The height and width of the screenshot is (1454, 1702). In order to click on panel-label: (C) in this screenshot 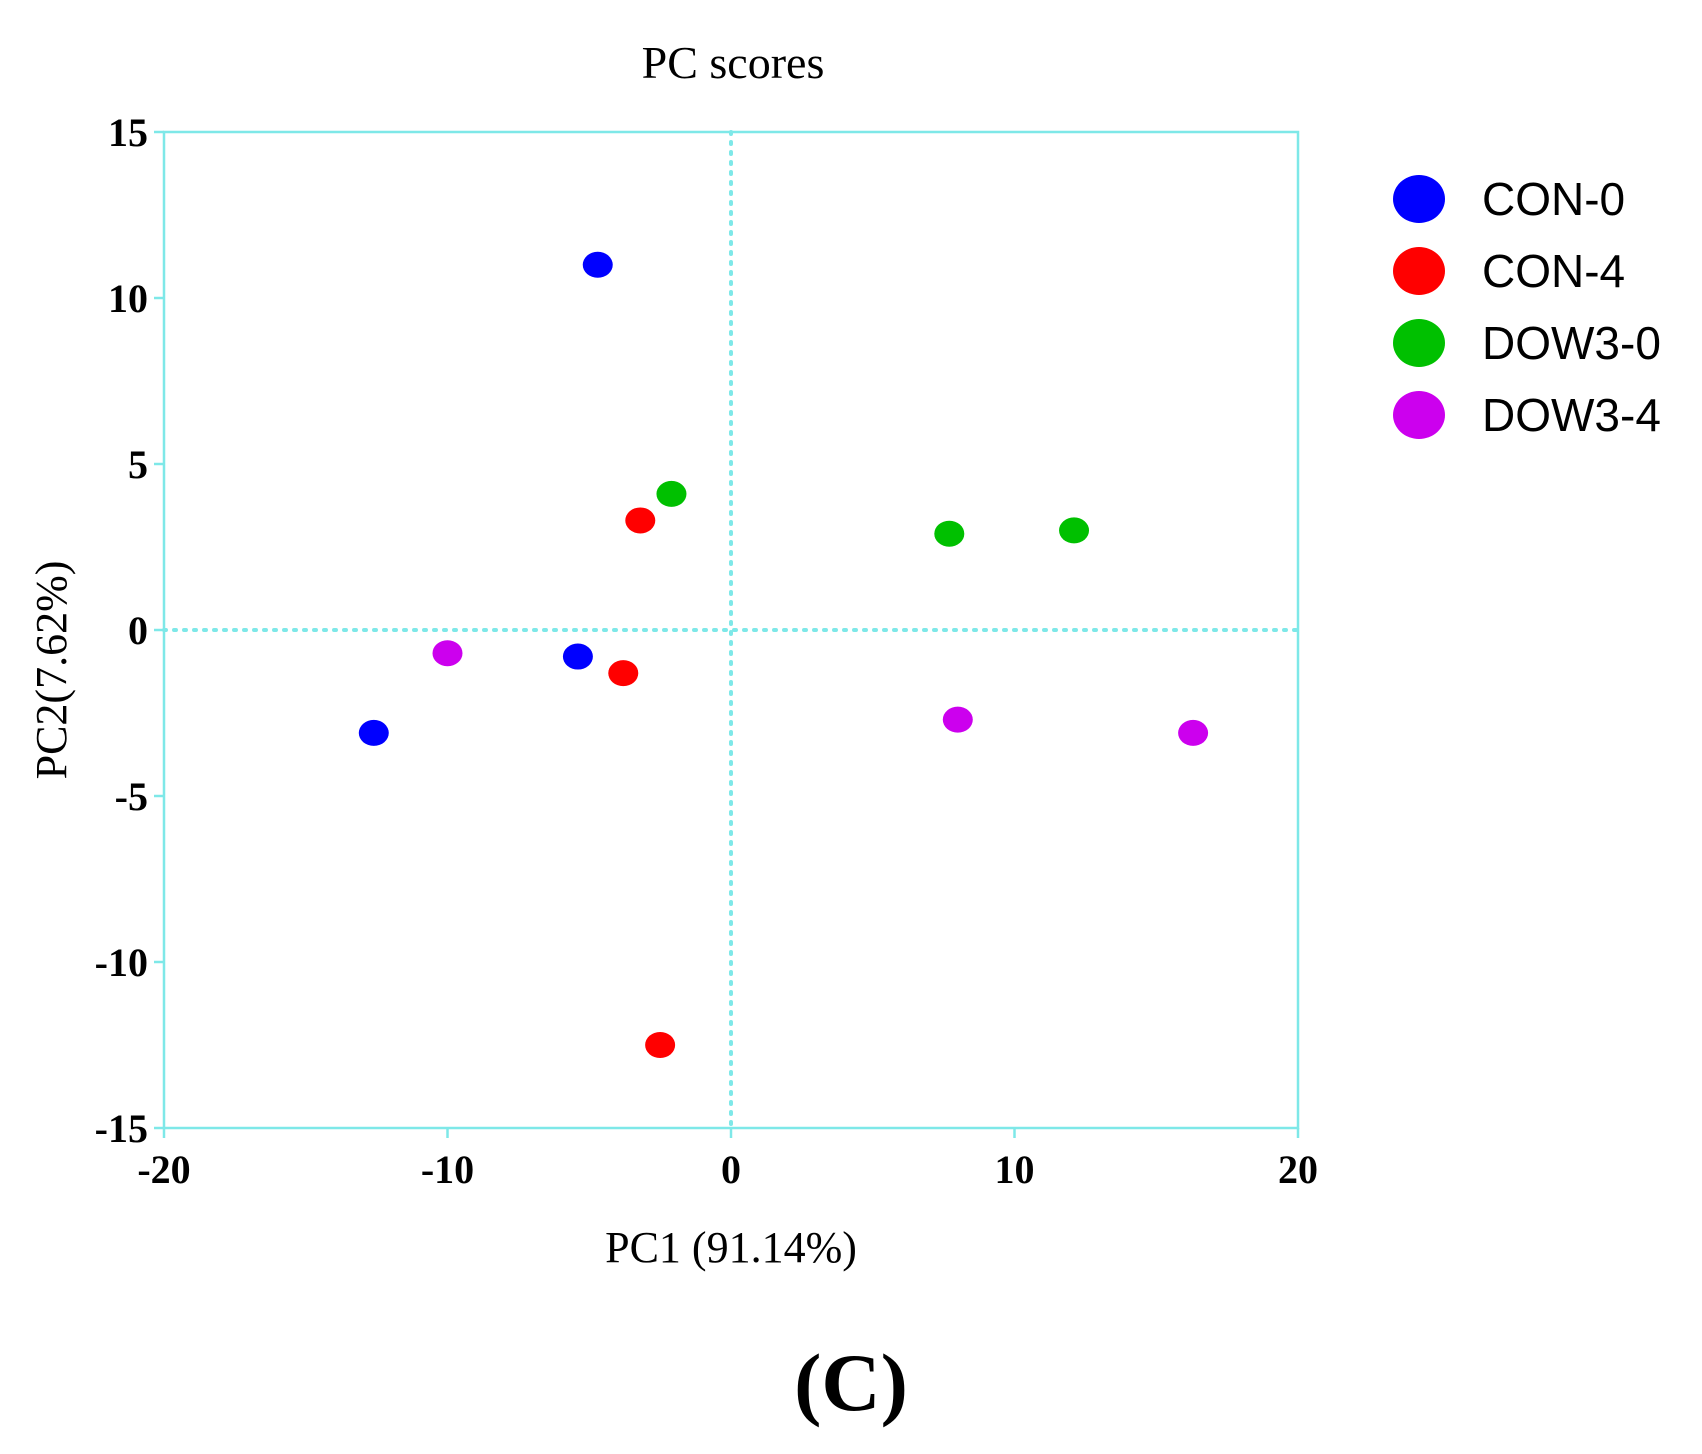, I will do `click(851, 1382)`.